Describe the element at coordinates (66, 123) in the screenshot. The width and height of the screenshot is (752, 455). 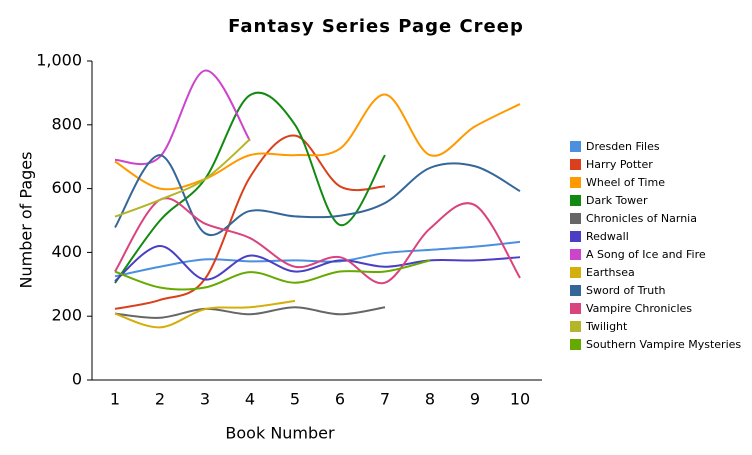
I see `y-tick-label: 800` at that location.